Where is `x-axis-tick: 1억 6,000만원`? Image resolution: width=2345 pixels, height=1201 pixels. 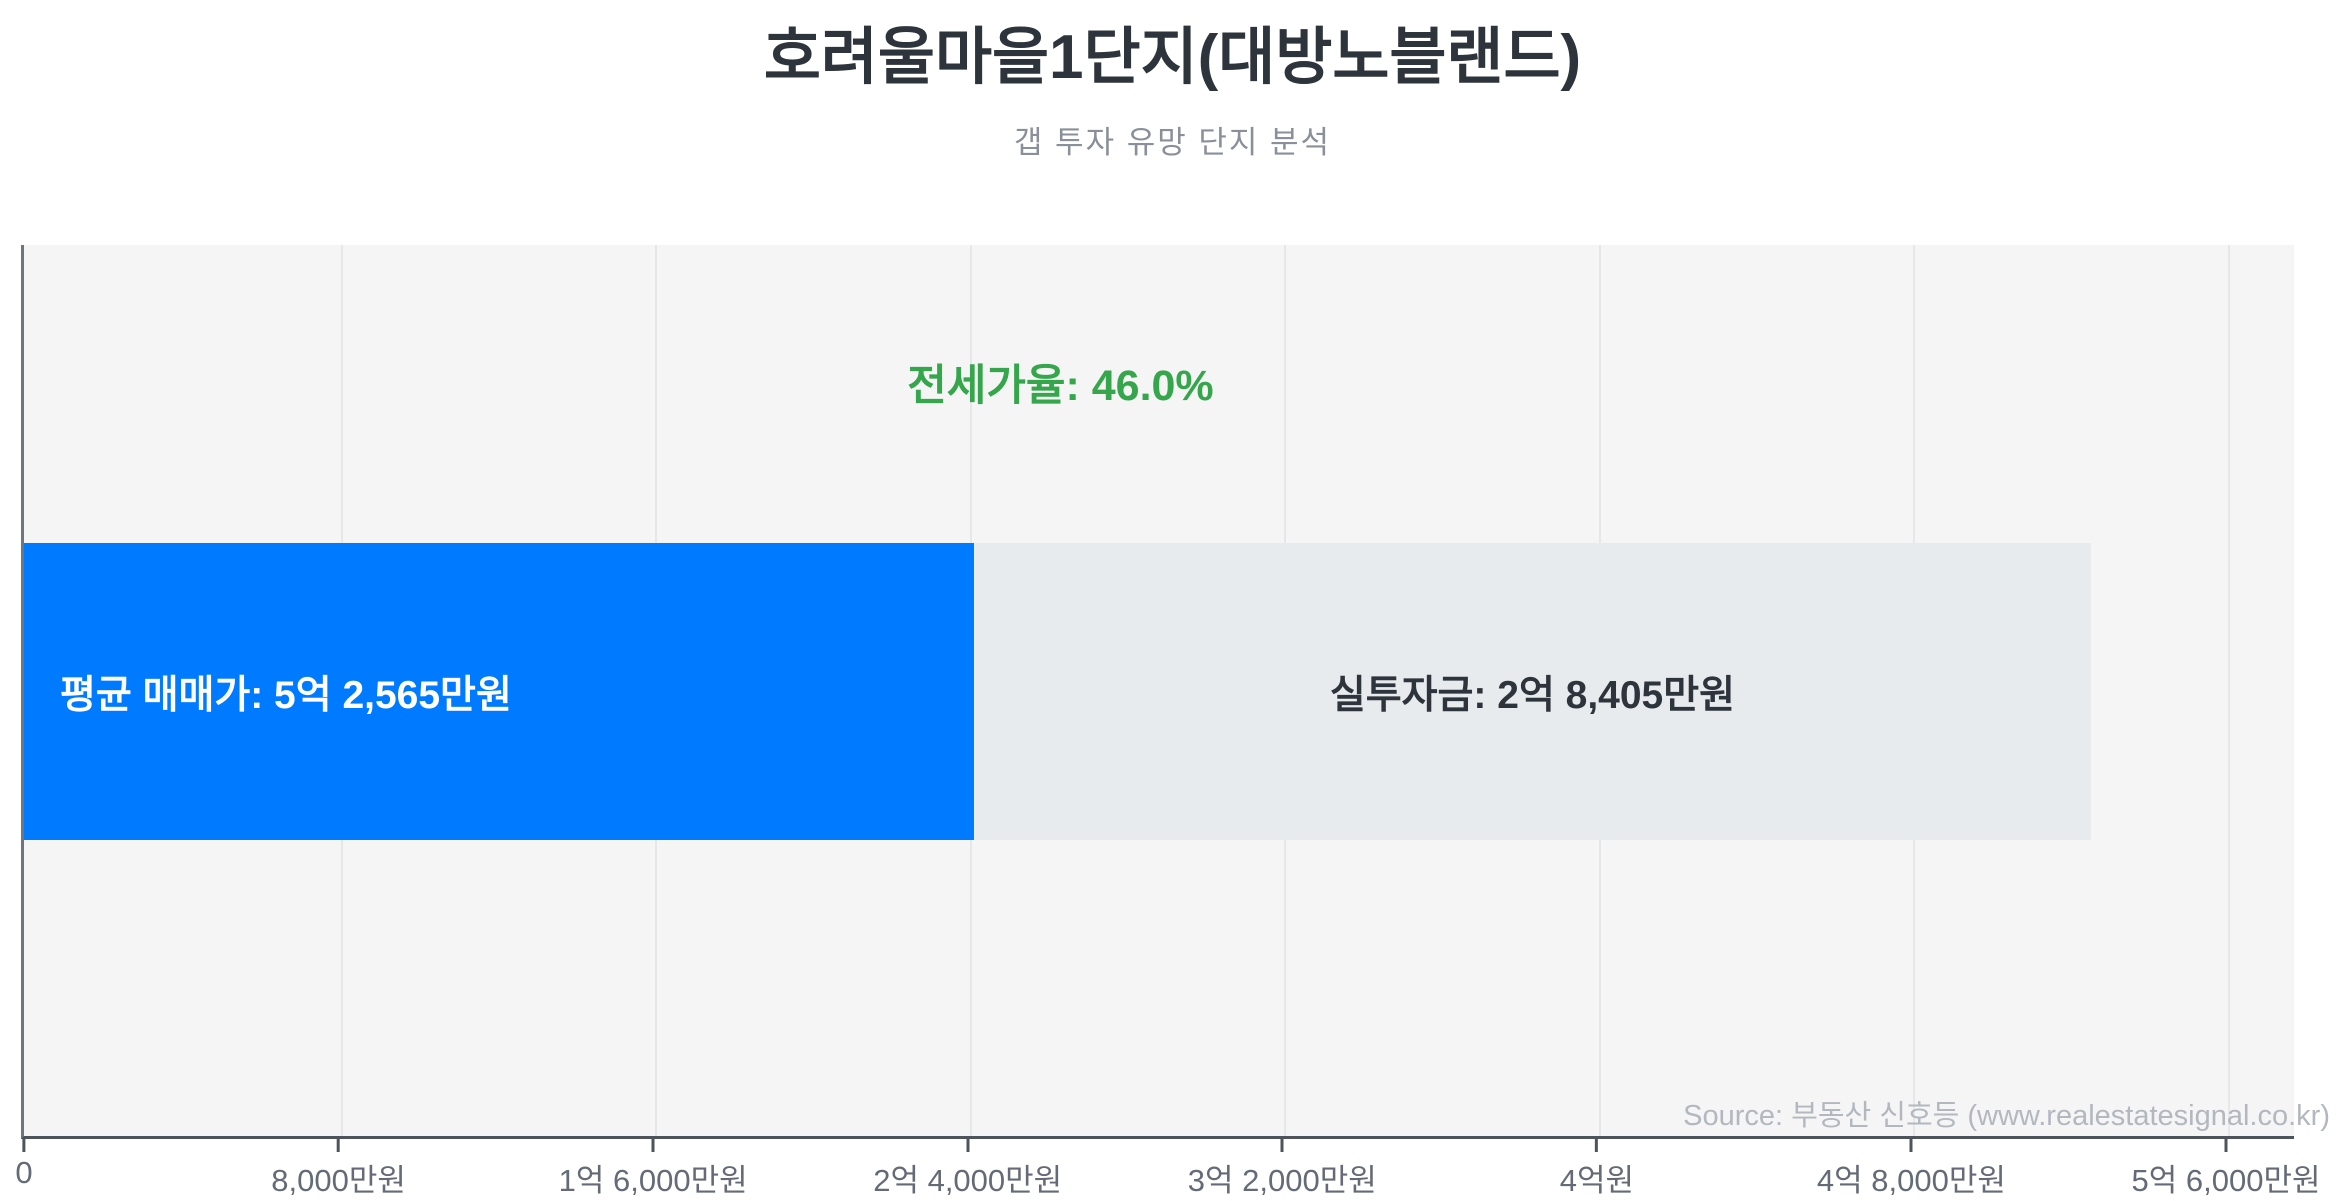
x-axis-tick: 1억 6,000만원 is located at coordinates (653, 1169).